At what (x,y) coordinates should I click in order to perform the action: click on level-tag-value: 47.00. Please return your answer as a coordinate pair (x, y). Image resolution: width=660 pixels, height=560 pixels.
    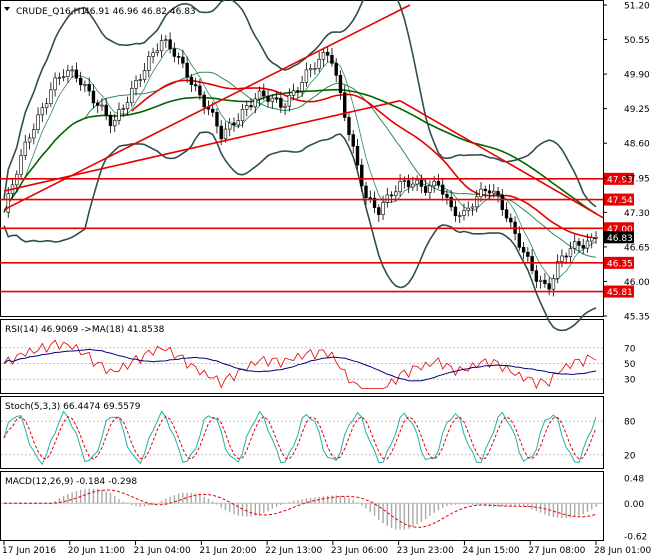
    Looking at the image, I should click on (620, 230).